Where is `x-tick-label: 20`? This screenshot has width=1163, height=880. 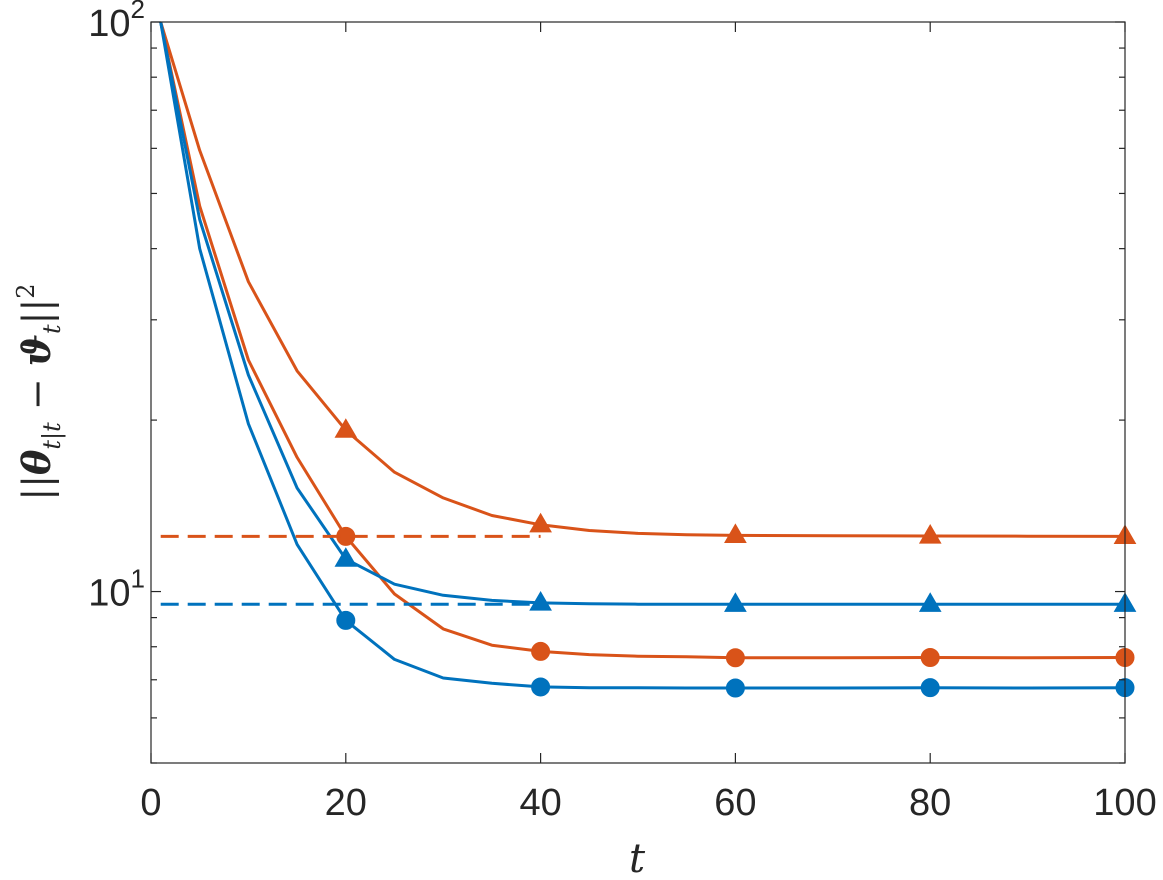 x-tick-label: 20 is located at coordinates (346, 803).